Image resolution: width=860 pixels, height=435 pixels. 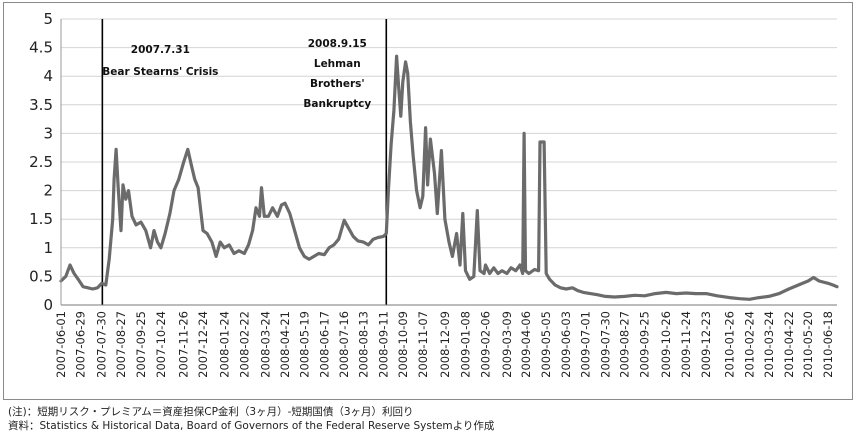 I want to click on event-annotation-1: 2008.9.15 Lehman Brothers' Bankruptcy, so click(x=337, y=74).